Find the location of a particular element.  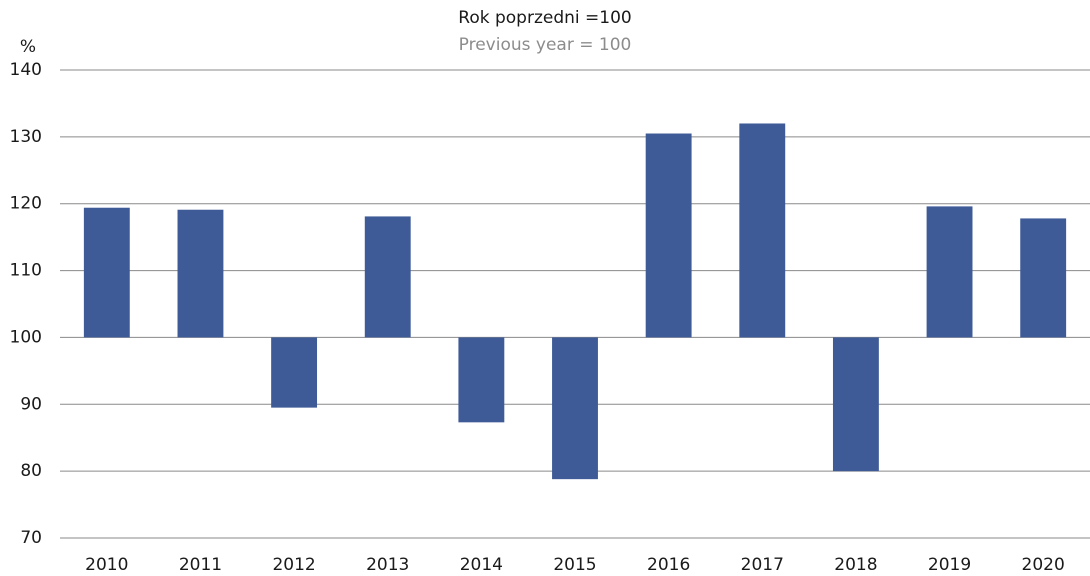

x-tick-label: 2020 is located at coordinates (1043, 565).